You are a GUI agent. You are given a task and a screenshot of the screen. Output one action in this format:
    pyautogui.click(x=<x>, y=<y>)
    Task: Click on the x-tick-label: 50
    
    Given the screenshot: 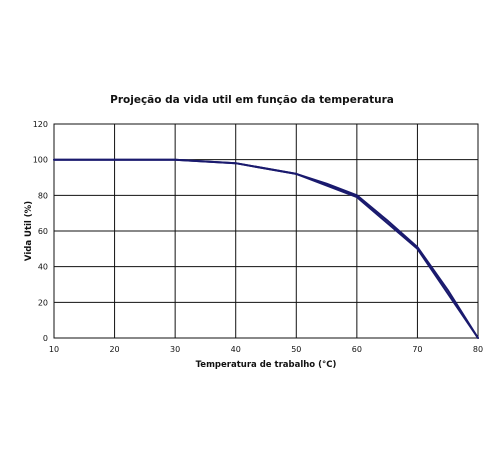 What is the action you would take?
    pyautogui.click(x=296, y=349)
    